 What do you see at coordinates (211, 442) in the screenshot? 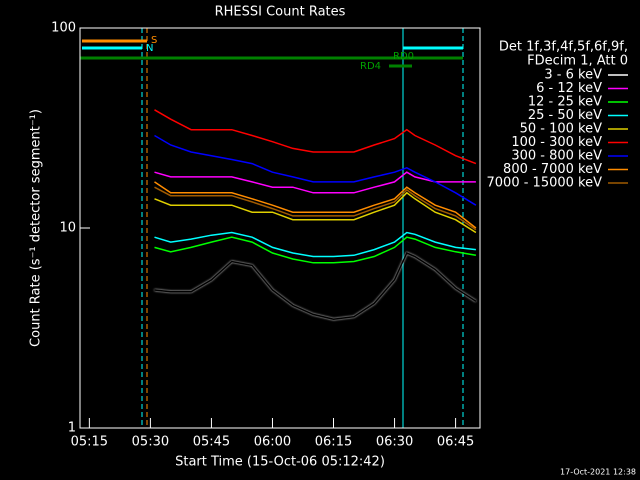
I see `x-tick-label: 05:45` at bounding box center [211, 442].